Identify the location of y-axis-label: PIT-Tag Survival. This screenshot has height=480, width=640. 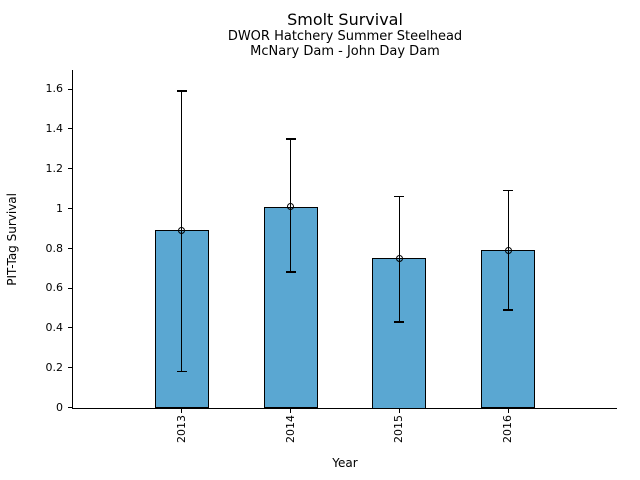
(12, 239).